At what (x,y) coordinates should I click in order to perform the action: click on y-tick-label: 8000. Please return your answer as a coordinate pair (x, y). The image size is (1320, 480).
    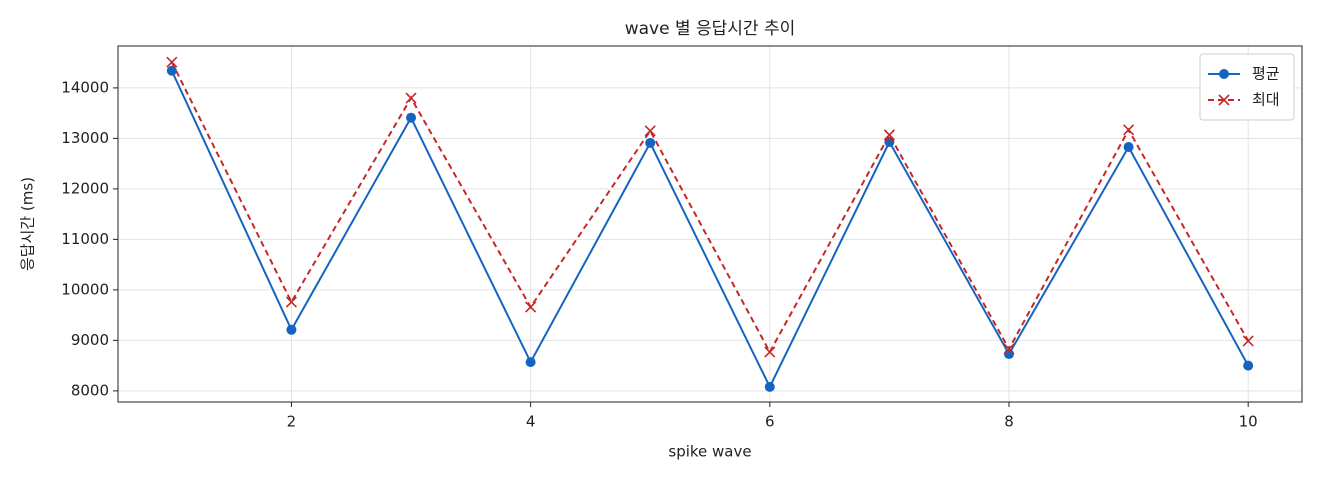
    Looking at the image, I should click on (90, 390).